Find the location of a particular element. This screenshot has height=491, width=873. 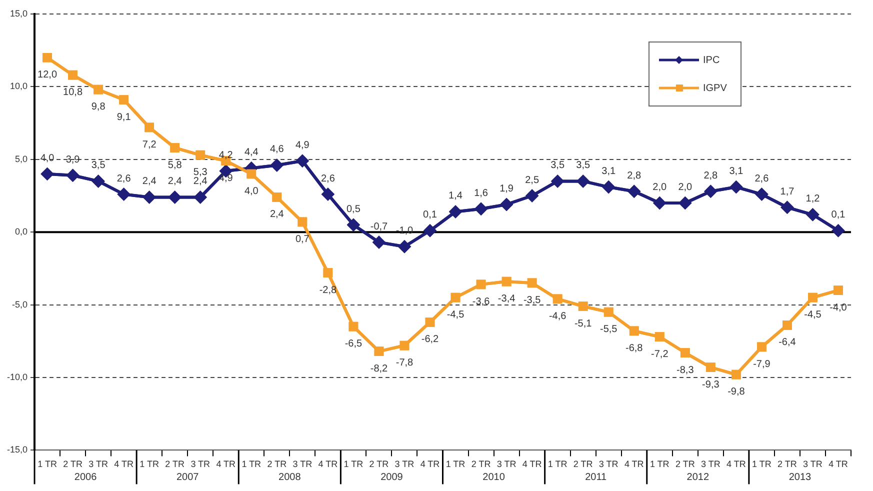

text: 2009 is located at coordinates (392, 478).